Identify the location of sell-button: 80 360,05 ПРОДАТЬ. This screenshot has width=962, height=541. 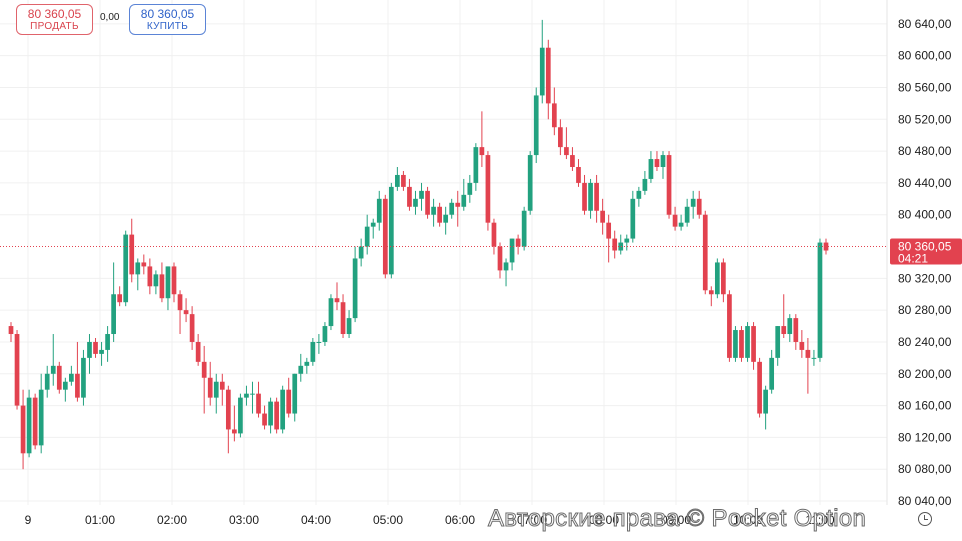
(54, 19).